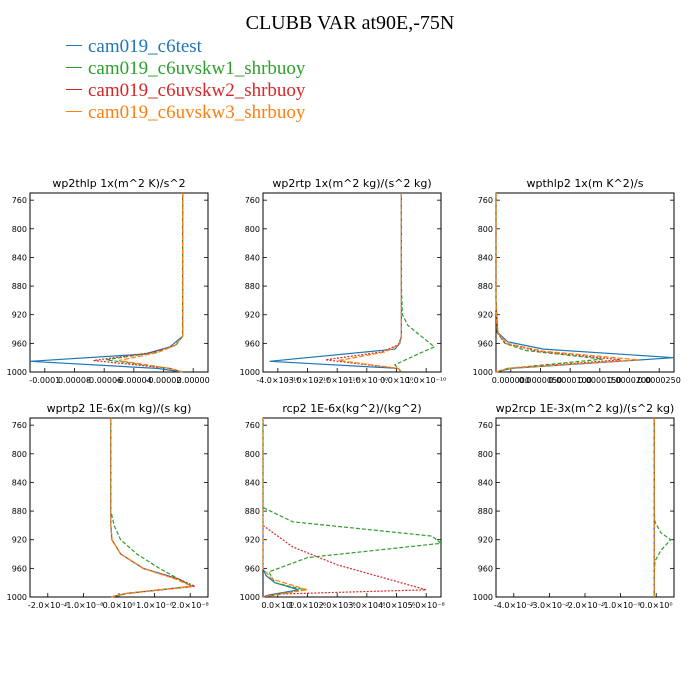 The image size is (700, 700). What do you see at coordinates (337, 380) in the screenshot?
I see `x-tick-label: -2.0×10⁻¹⁰` at bounding box center [337, 380].